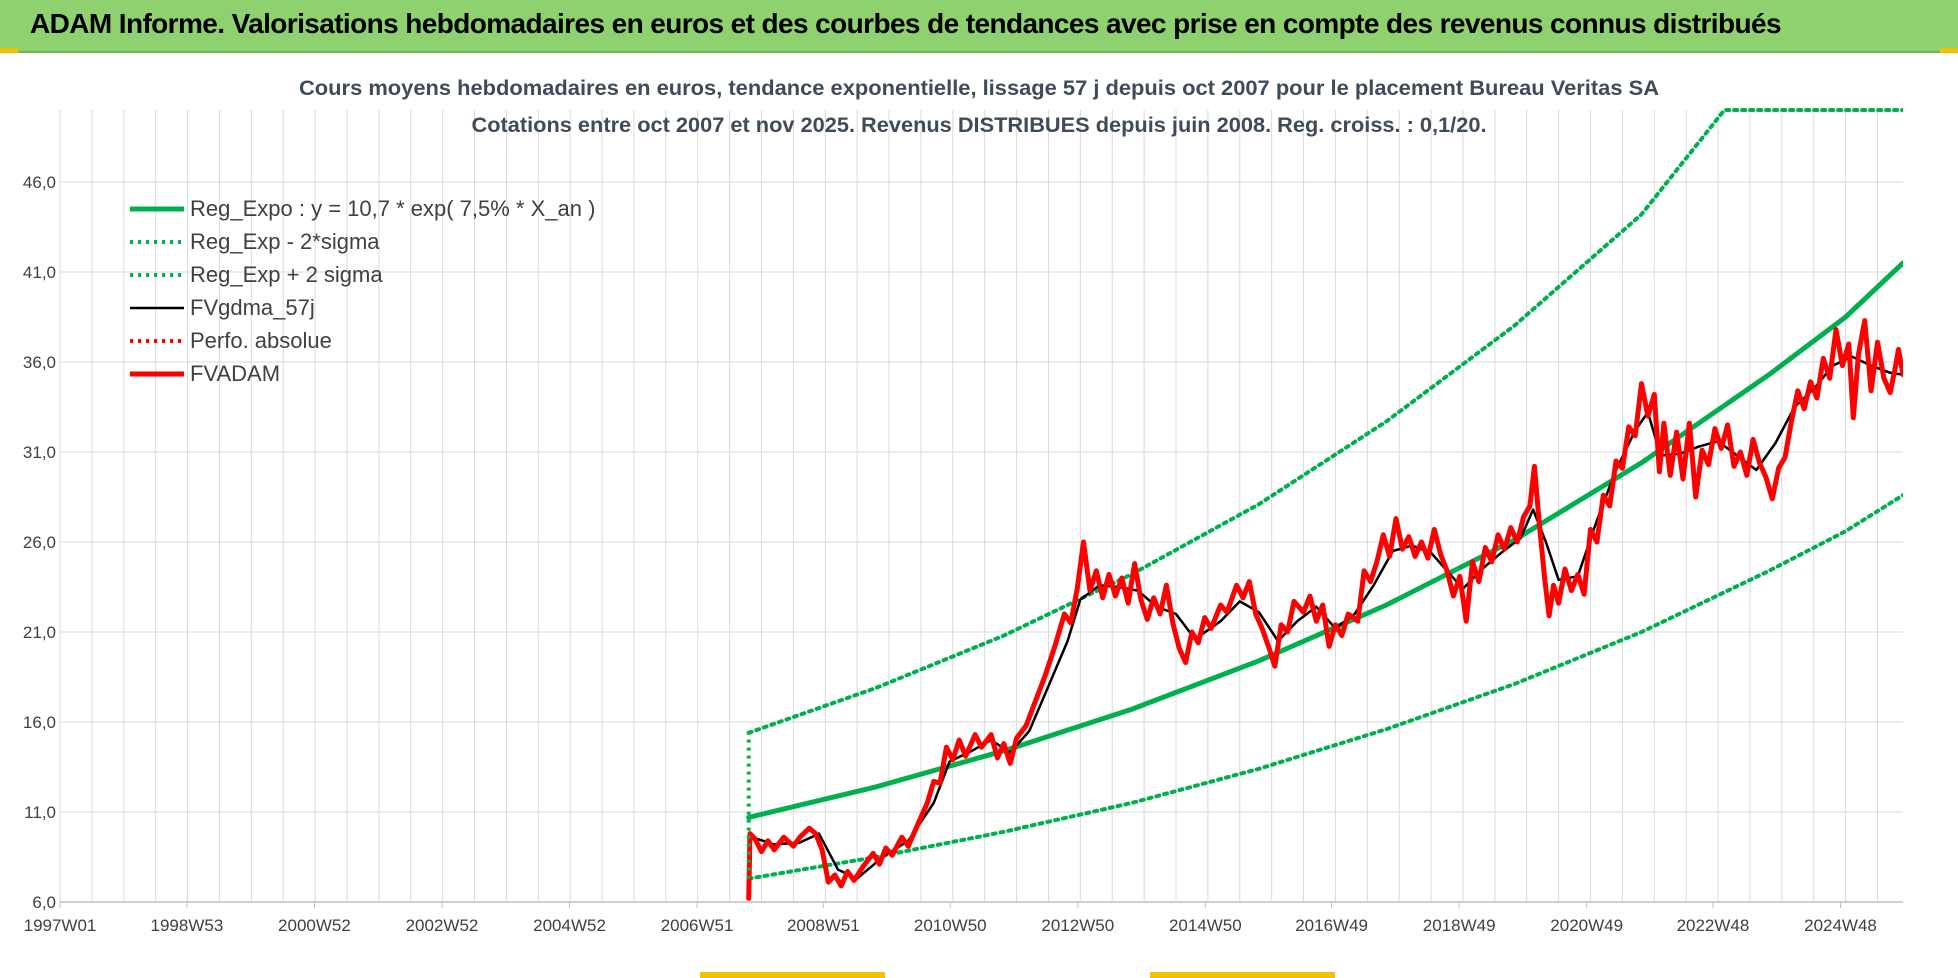 This screenshot has height=978, width=1958. Describe the element at coordinates (235, 373) in the screenshot. I see `legend-label: FVADAM` at that location.